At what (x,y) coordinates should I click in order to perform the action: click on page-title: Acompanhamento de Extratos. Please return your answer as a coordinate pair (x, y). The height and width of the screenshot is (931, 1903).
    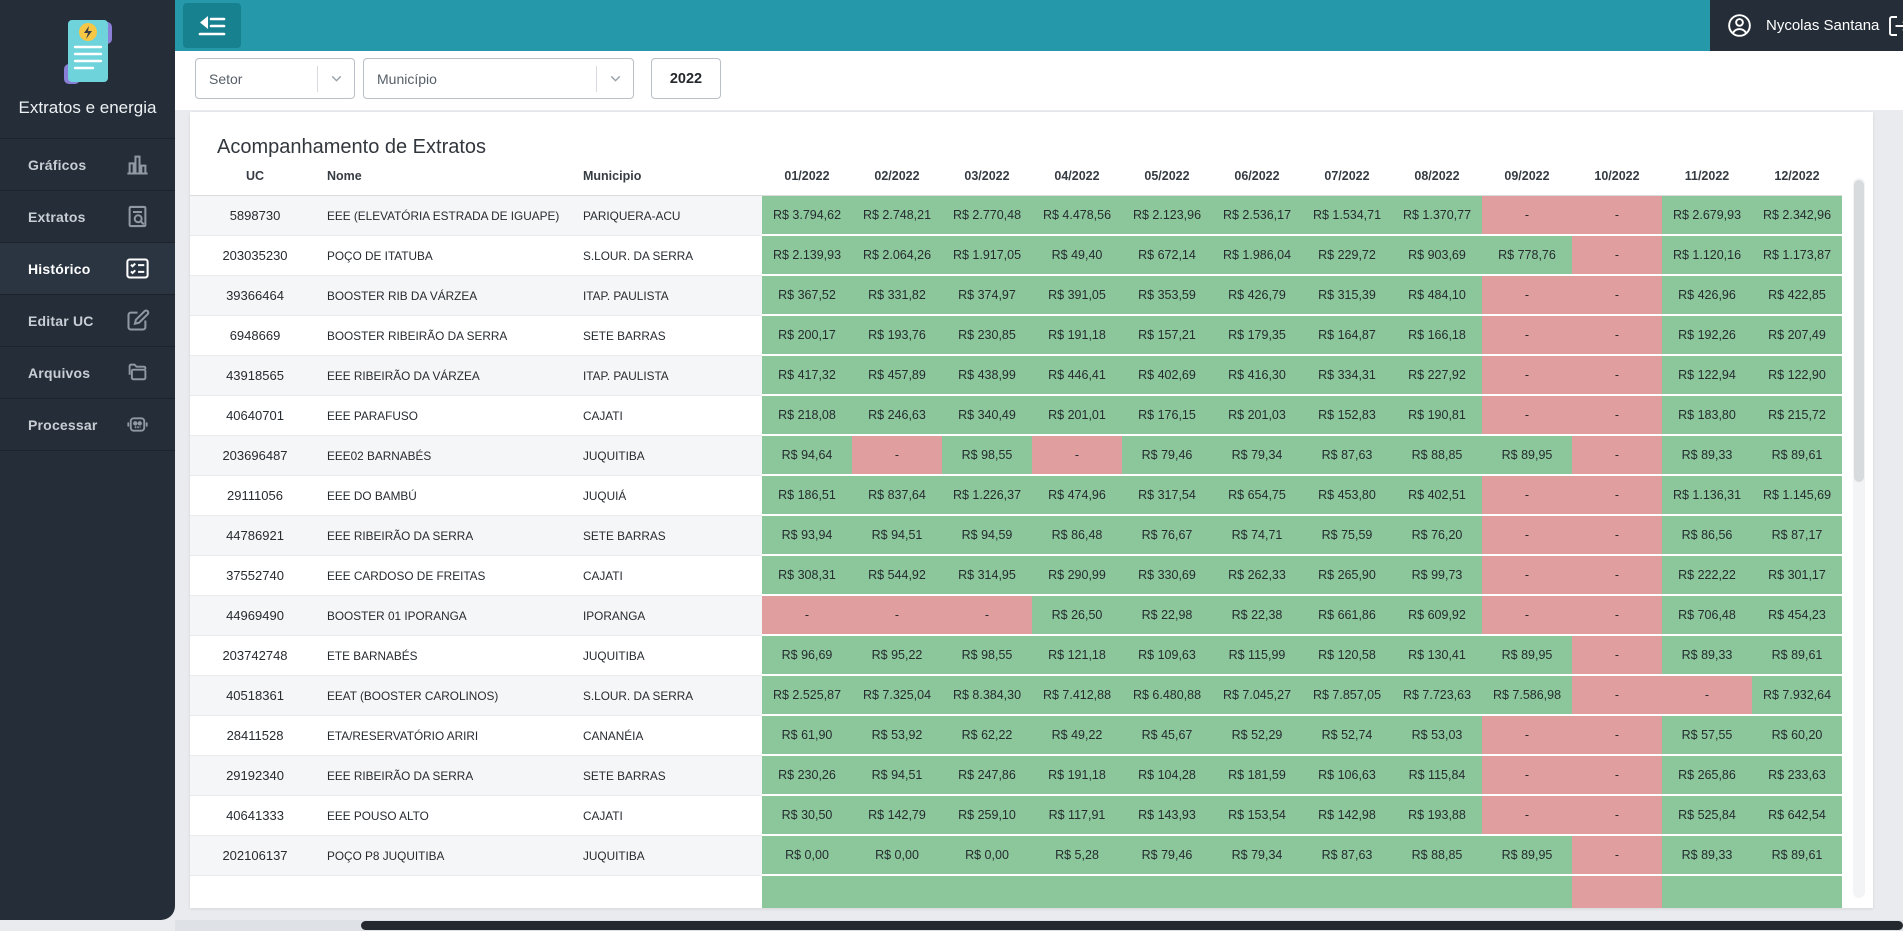
    Looking at the image, I should click on (352, 147).